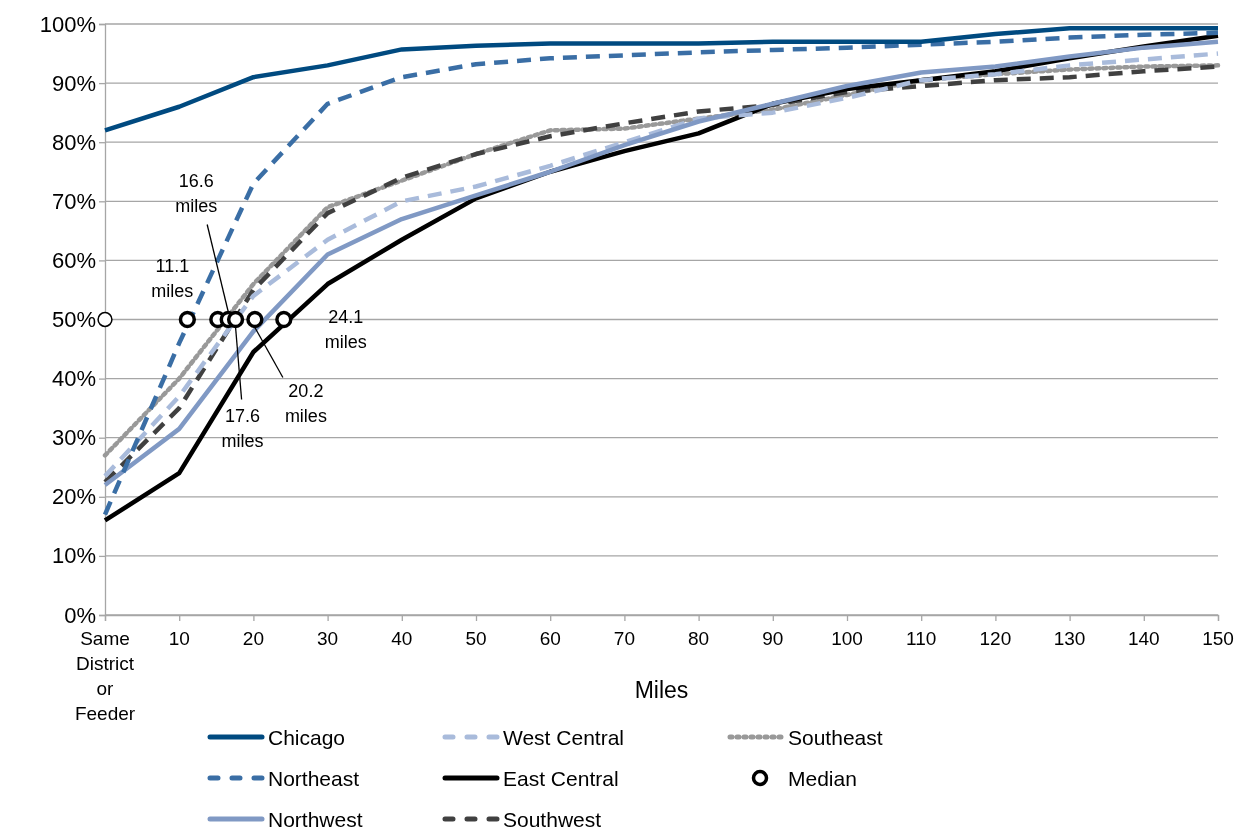  Describe the element at coordinates (699, 638) in the screenshot. I see `x-tick-label: 80` at that location.